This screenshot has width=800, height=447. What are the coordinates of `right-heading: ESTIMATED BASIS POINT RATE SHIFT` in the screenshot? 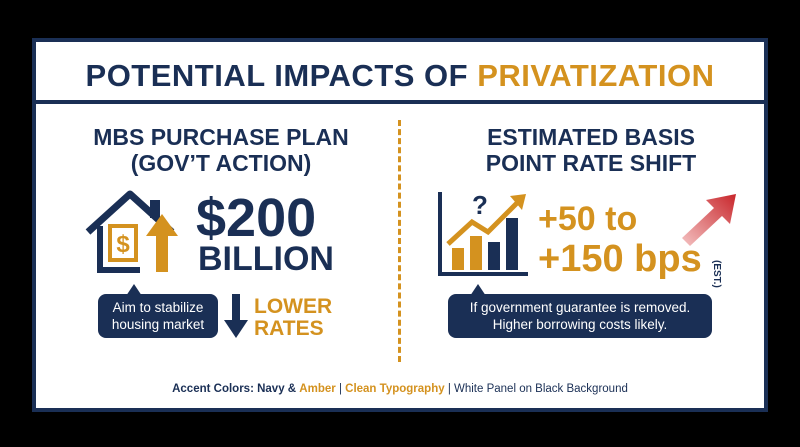 It's located at (591, 150).